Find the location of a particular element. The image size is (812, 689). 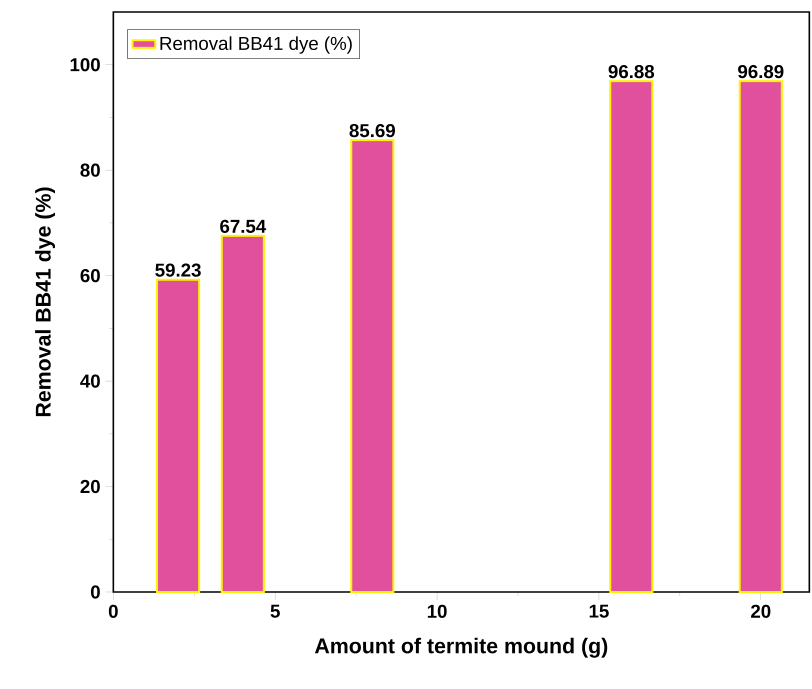

data-label: 85.69 is located at coordinates (372, 131).